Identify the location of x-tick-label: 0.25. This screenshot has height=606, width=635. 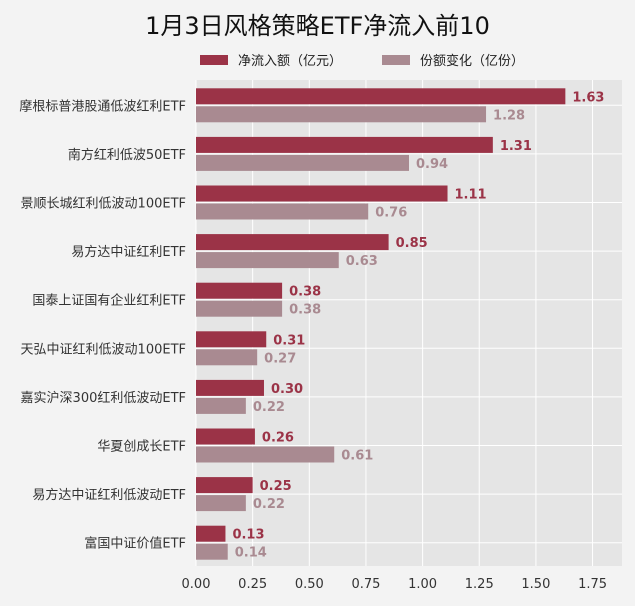
(252, 584).